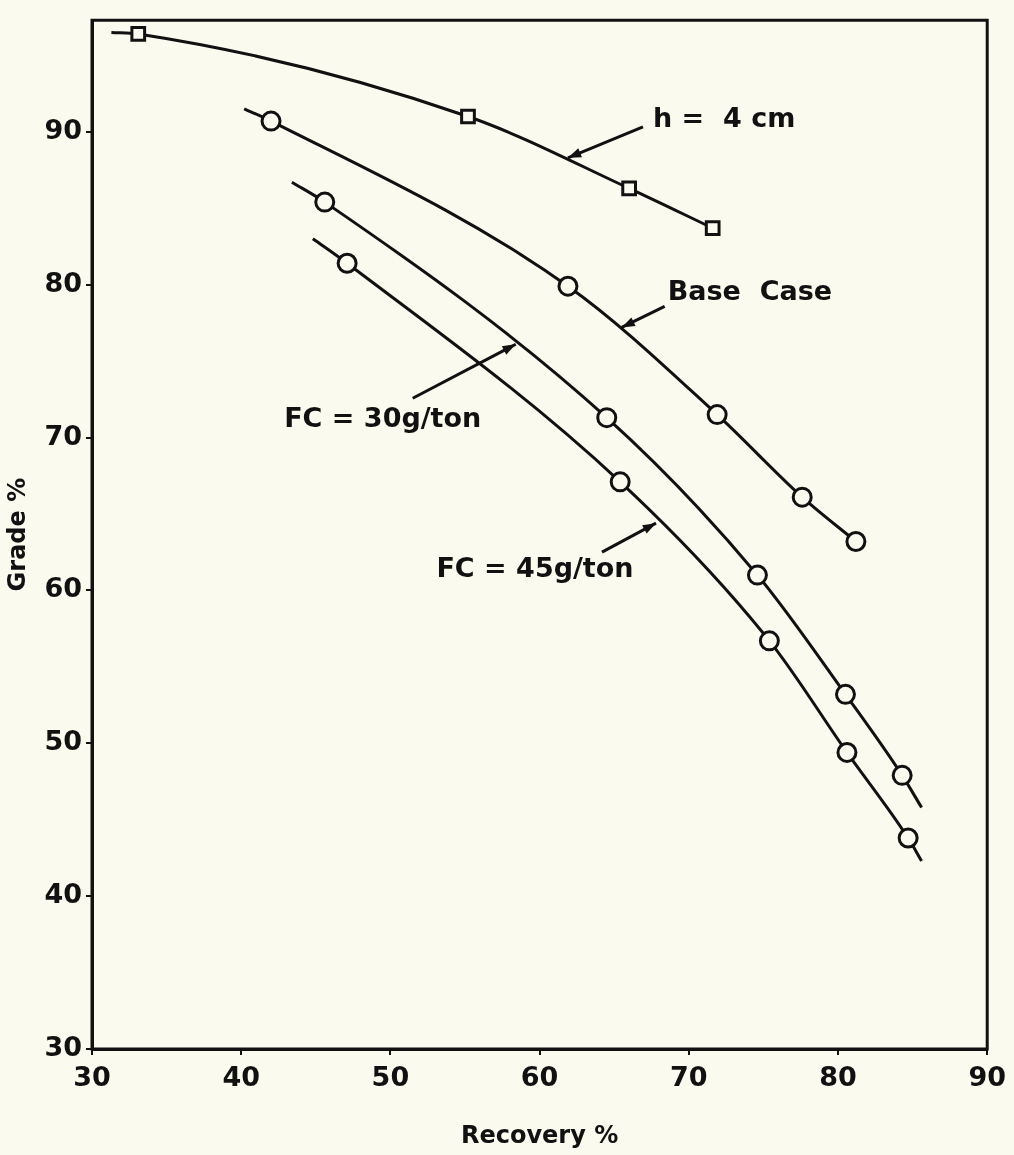  I want to click on x-axis-title: Recovery %, so click(539, 1134).